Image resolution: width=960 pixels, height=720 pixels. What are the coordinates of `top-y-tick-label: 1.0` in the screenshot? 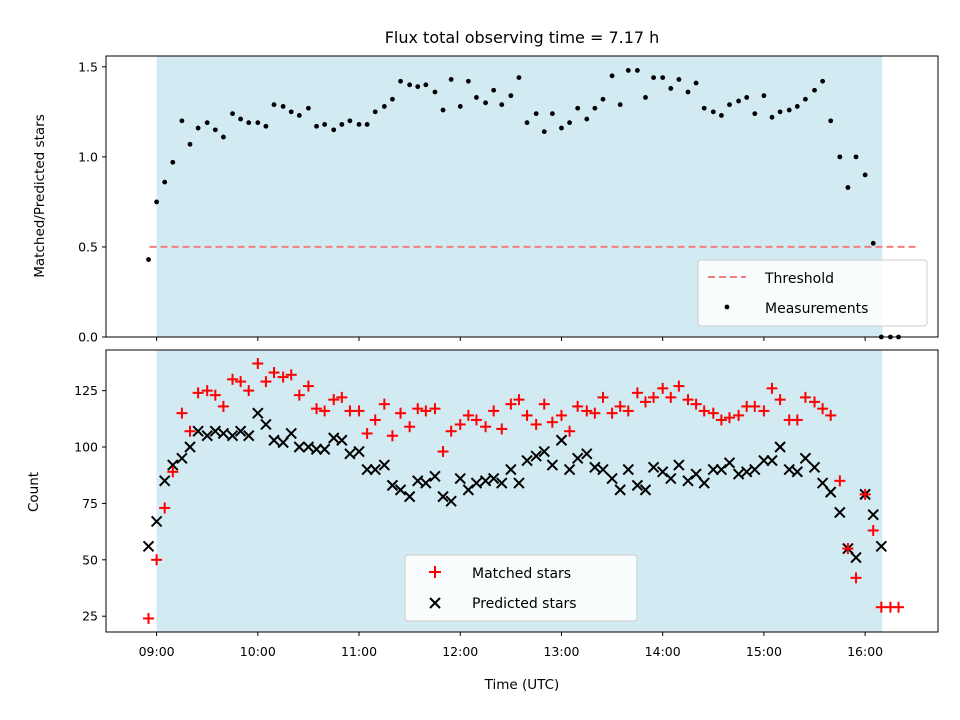 It's located at (88, 156).